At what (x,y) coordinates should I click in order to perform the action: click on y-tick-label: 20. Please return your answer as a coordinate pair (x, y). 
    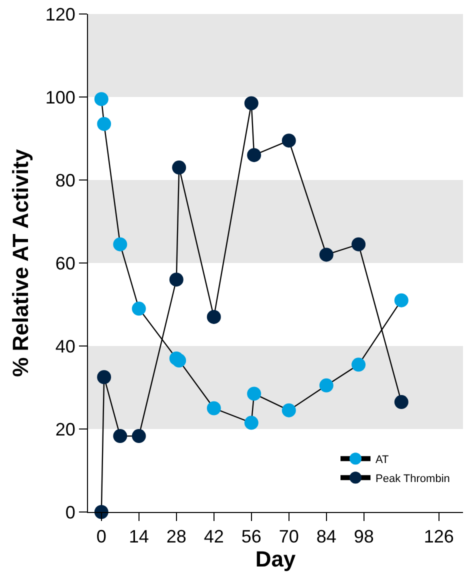
    Looking at the image, I should click on (65, 429).